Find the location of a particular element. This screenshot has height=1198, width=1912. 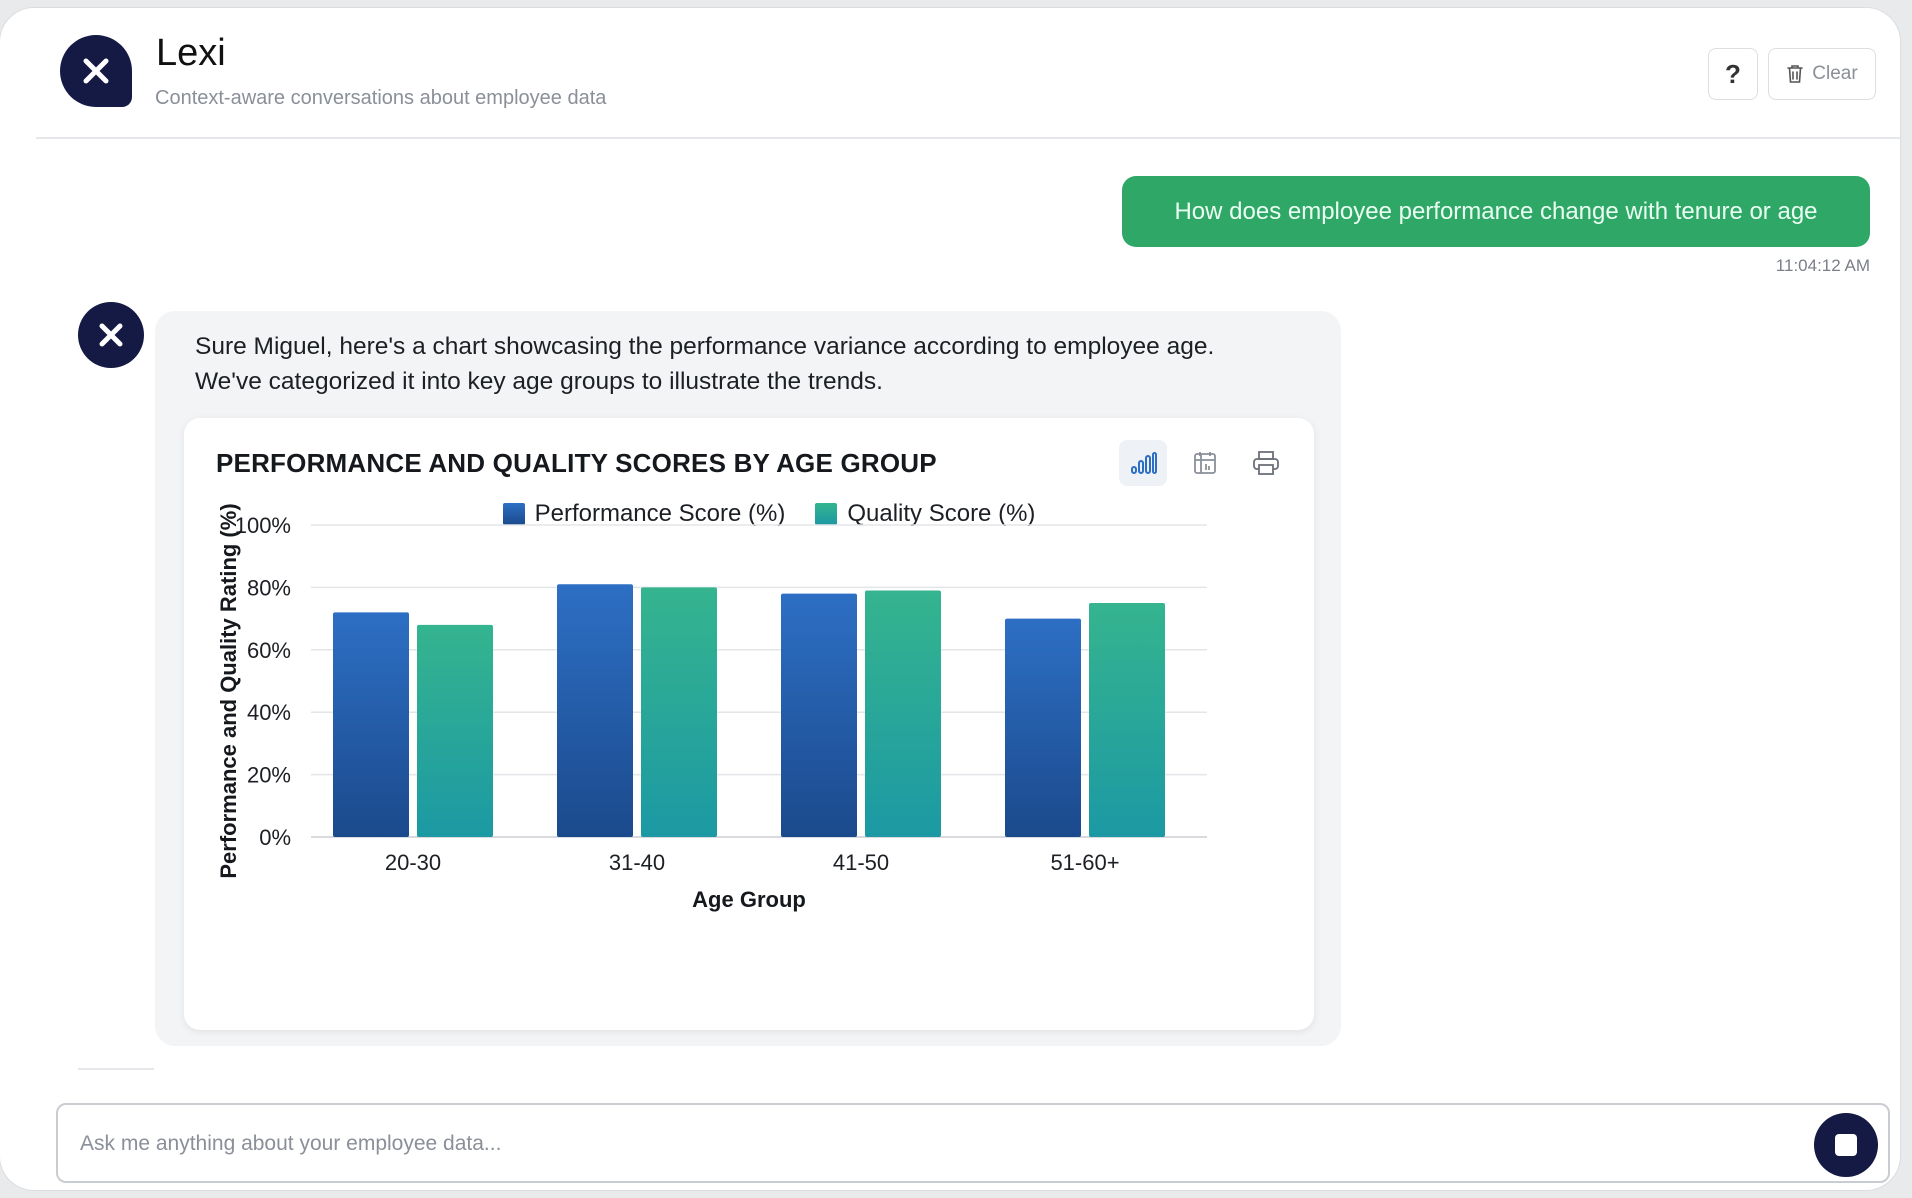

help-button: ? is located at coordinates (1733, 74).